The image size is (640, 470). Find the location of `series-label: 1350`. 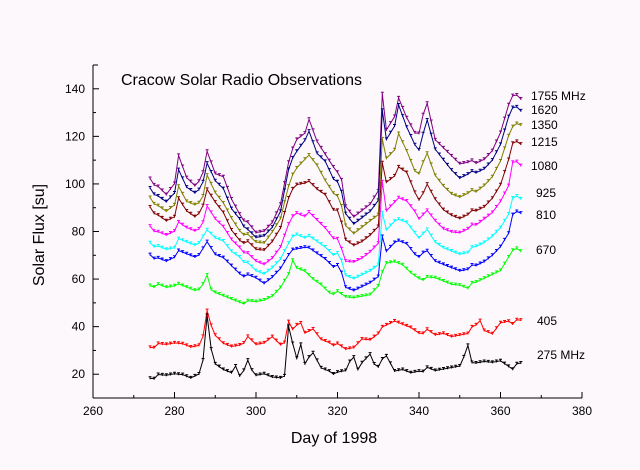

series-label: 1350 is located at coordinates (544, 125).